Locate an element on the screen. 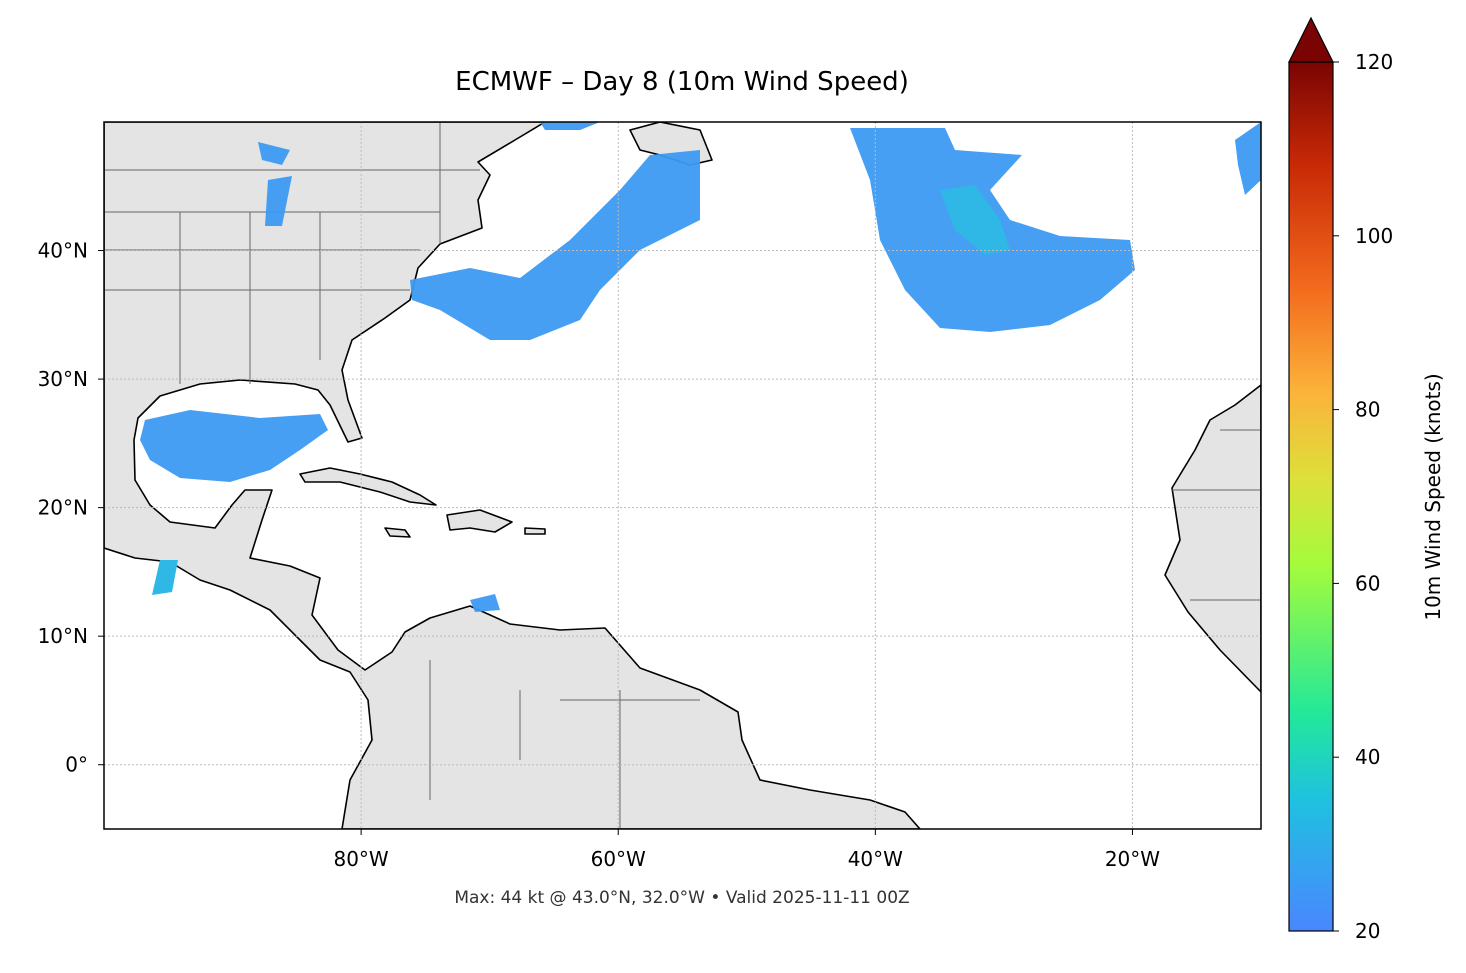  colorbar-frame is located at coordinates (1311, 496).